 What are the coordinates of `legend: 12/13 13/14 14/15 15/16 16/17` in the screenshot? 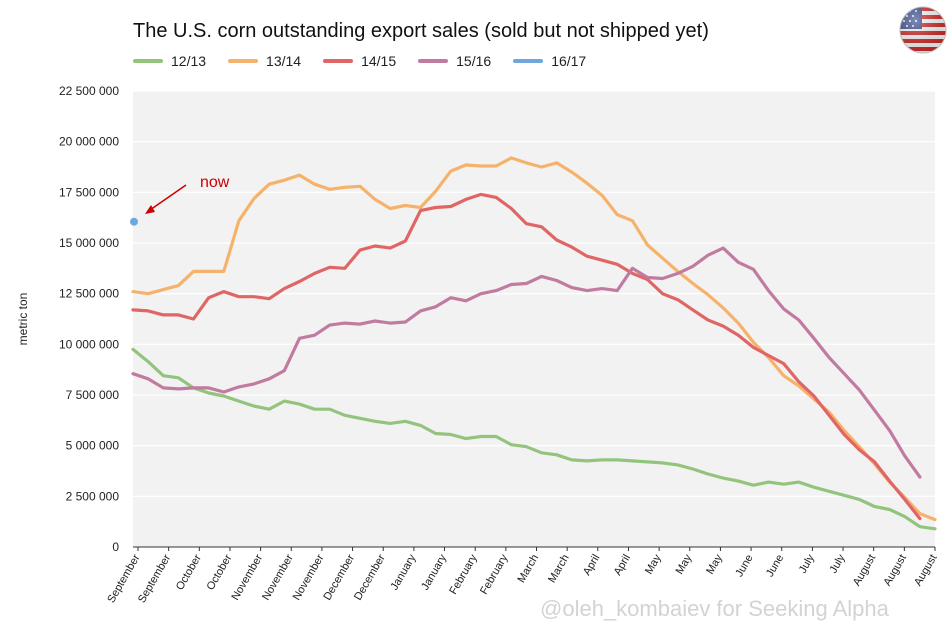 It's located at (370, 61).